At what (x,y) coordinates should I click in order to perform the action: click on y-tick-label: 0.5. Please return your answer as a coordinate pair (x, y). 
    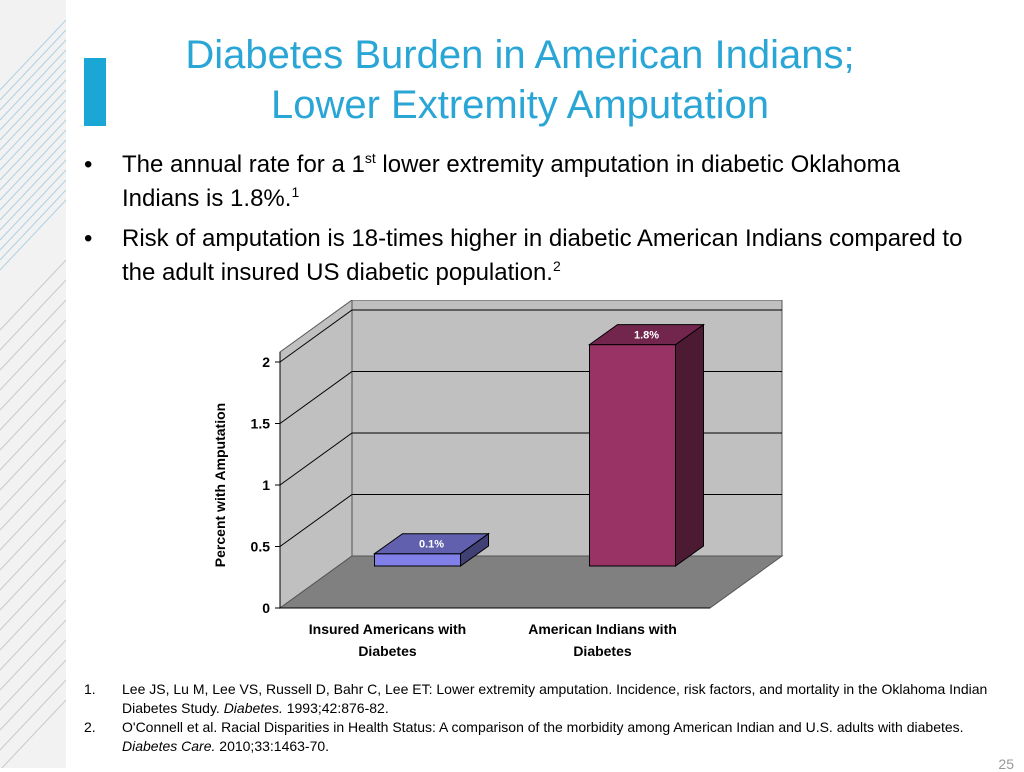
    Looking at the image, I should click on (261, 547).